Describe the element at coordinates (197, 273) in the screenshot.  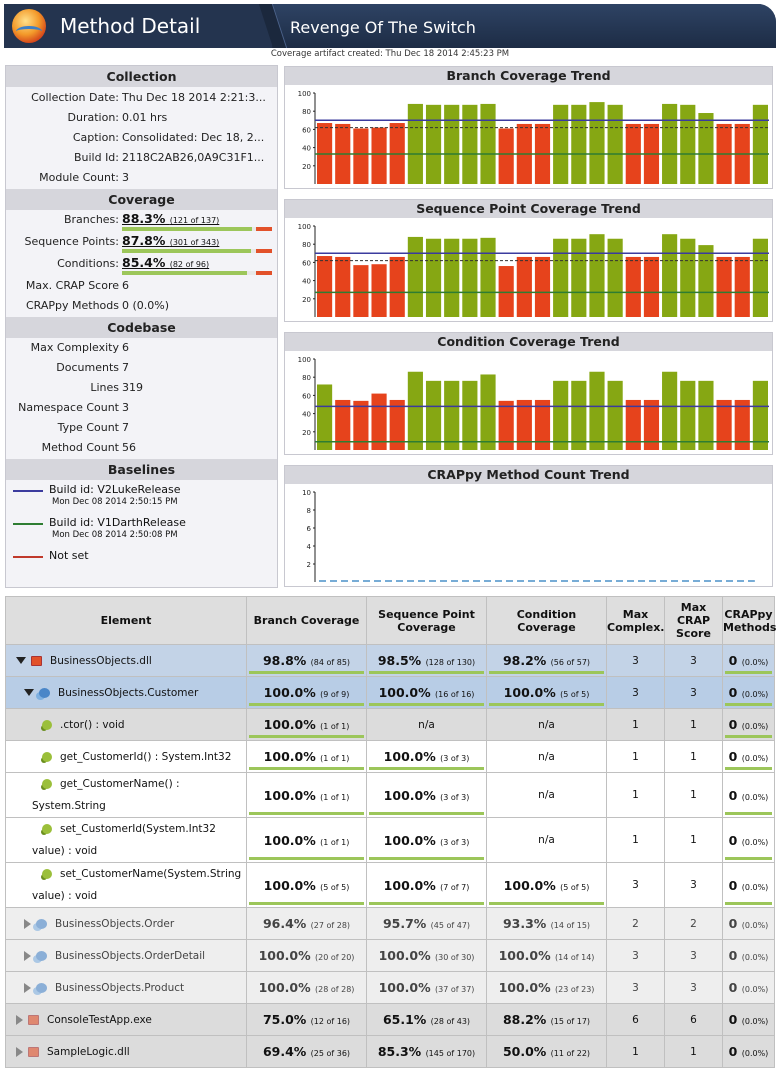
I see `coverage-bar` at that location.